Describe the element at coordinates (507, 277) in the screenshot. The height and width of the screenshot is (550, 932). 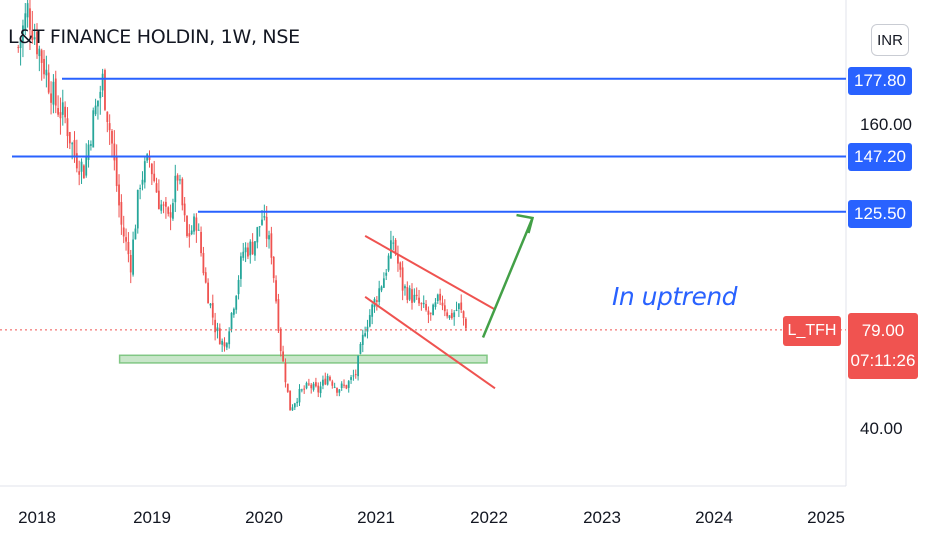
I see `projection-arrow` at that location.